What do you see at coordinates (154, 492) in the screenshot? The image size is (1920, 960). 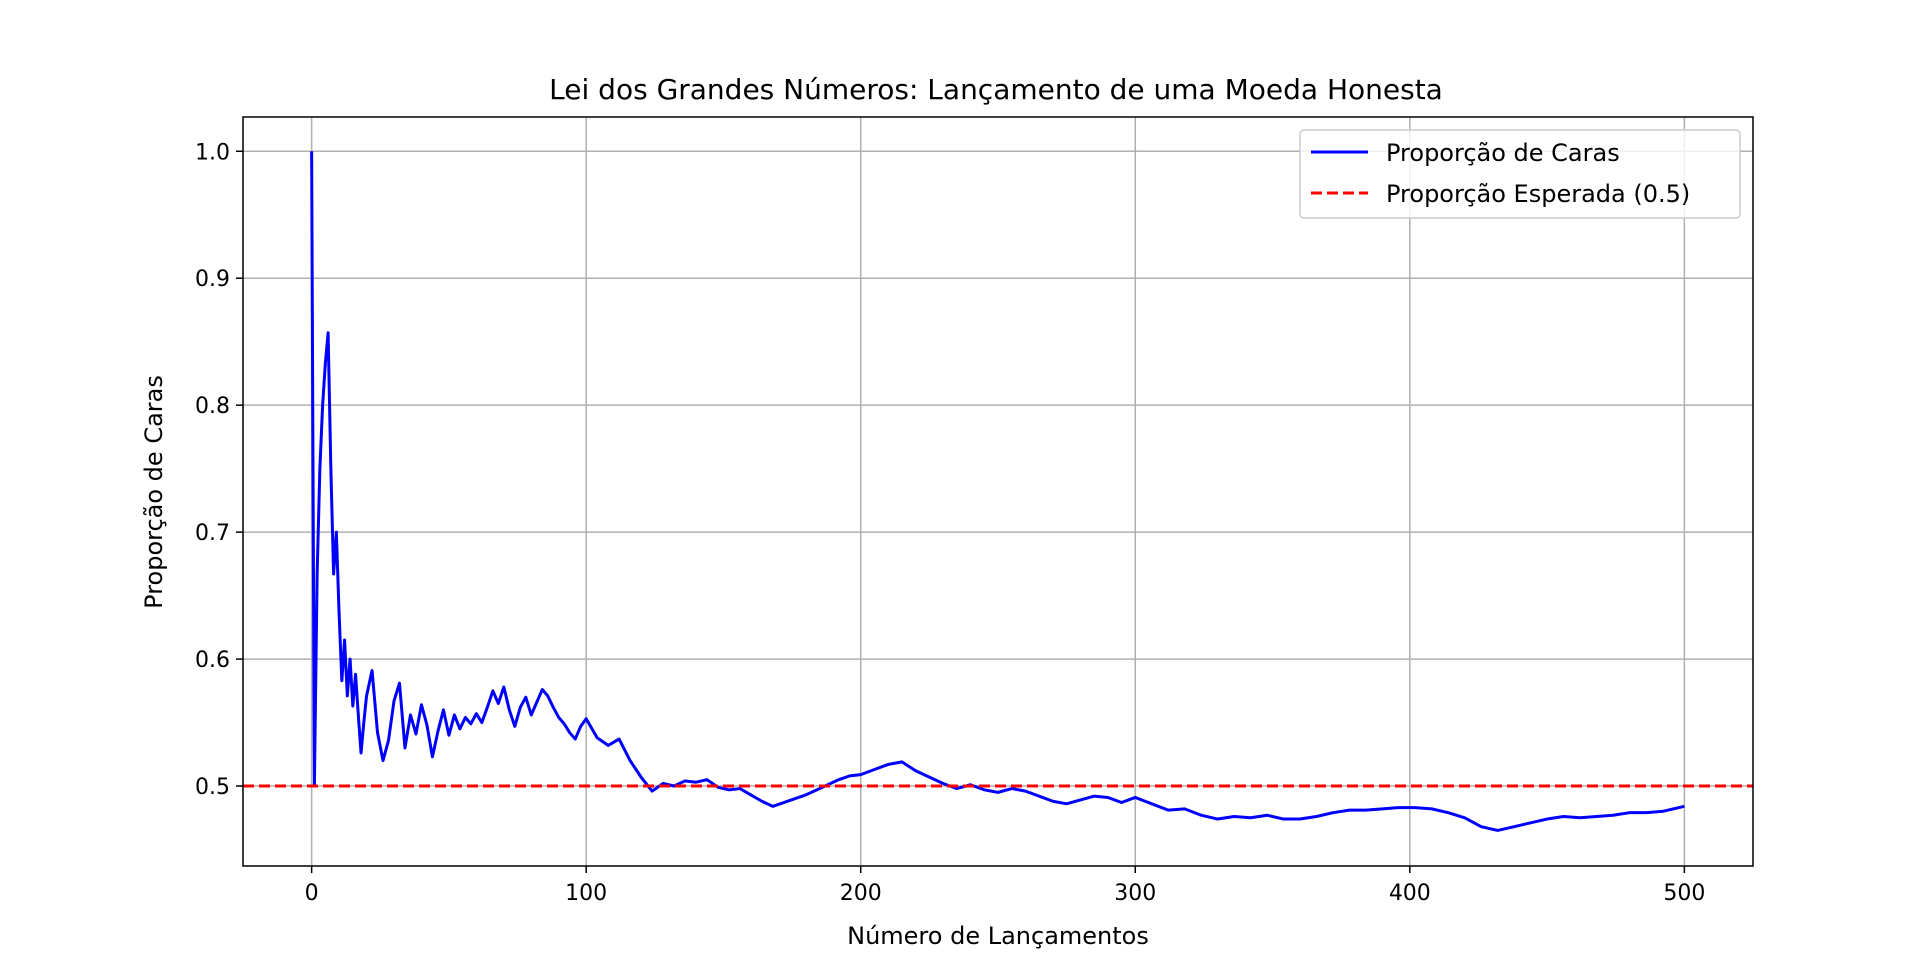 I see `y-axis-label: Proporção de Caras` at bounding box center [154, 492].